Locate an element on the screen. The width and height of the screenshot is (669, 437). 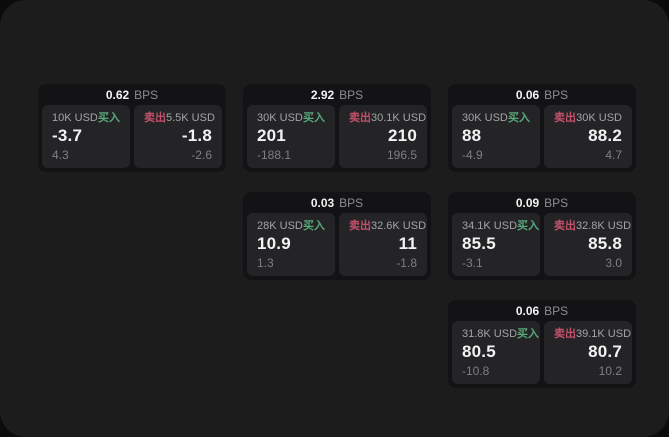
buy-price: 10.9 is located at coordinates (274, 243).